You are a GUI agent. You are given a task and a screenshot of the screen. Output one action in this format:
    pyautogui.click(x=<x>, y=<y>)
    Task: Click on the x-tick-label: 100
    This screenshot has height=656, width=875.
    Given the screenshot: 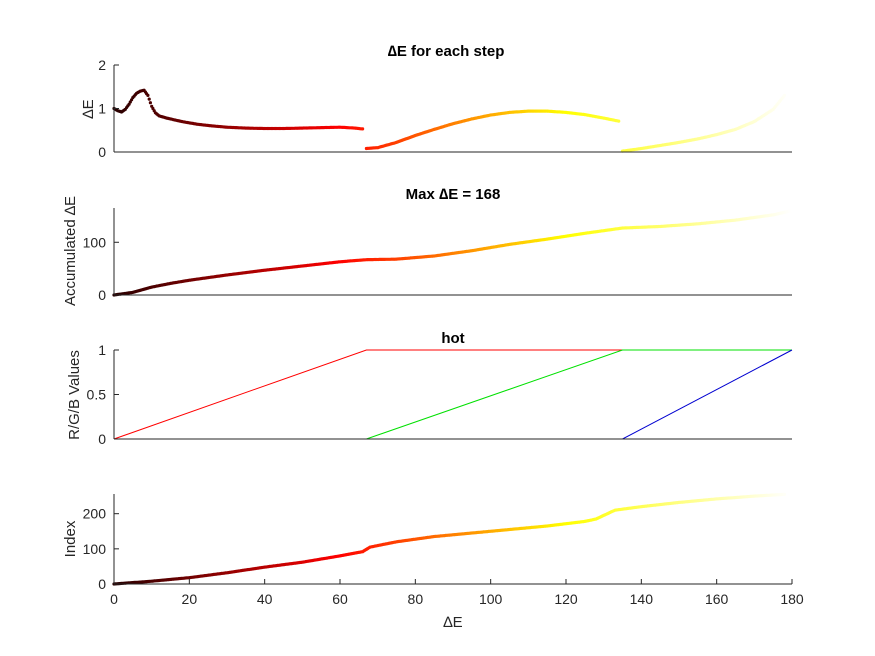 What is the action you would take?
    pyautogui.click(x=491, y=599)
    